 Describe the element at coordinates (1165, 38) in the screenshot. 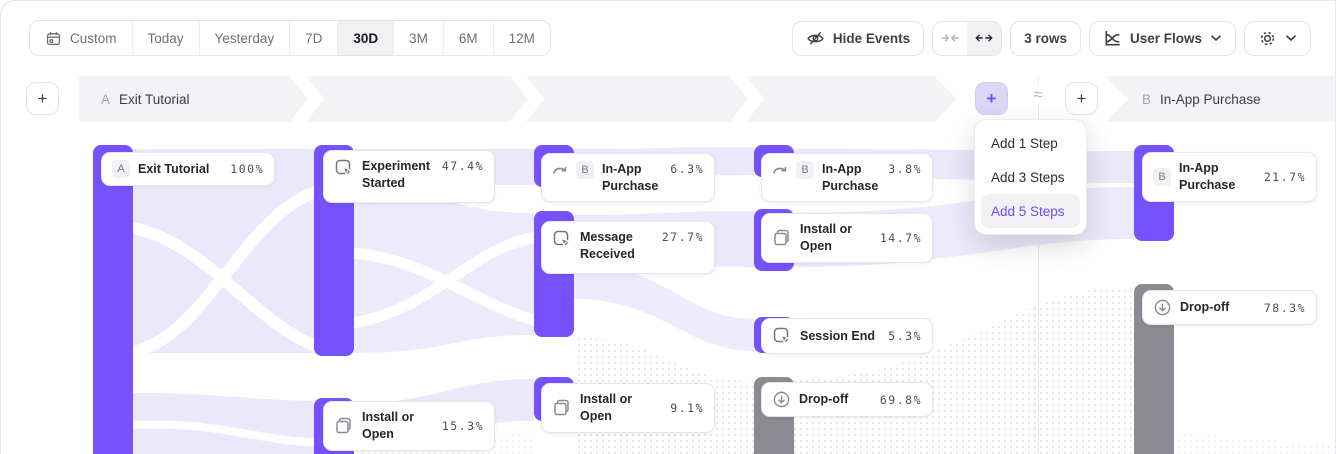

I see `view-type-label: User Flows` at that location.